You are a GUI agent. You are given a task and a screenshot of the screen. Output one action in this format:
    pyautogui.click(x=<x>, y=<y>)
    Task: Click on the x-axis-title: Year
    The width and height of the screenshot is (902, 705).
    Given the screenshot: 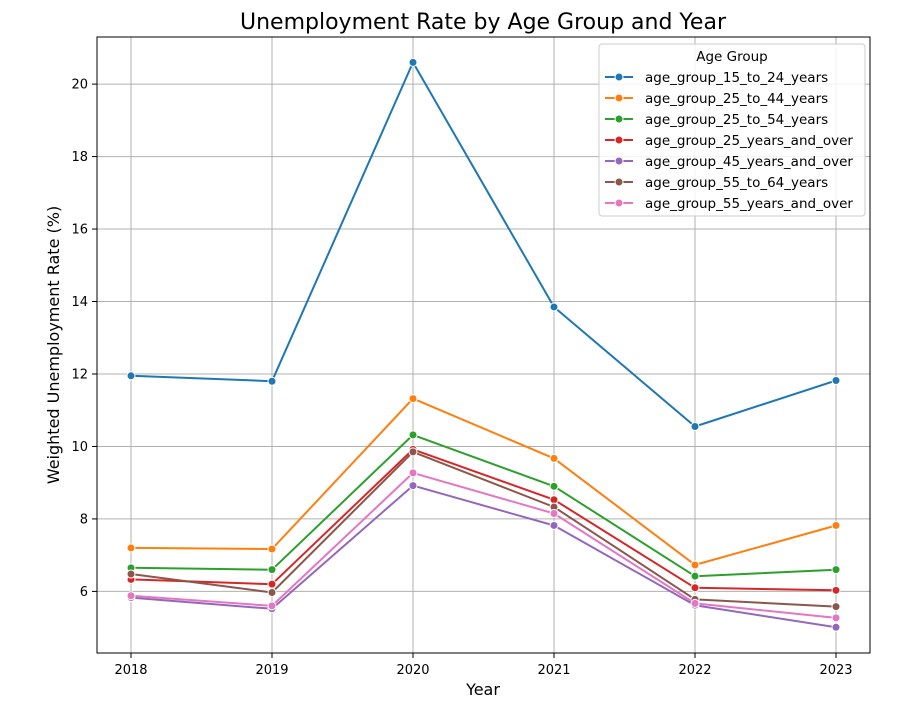 What is the action you would take?
    pyautogui.click(x=482, y=689)
    